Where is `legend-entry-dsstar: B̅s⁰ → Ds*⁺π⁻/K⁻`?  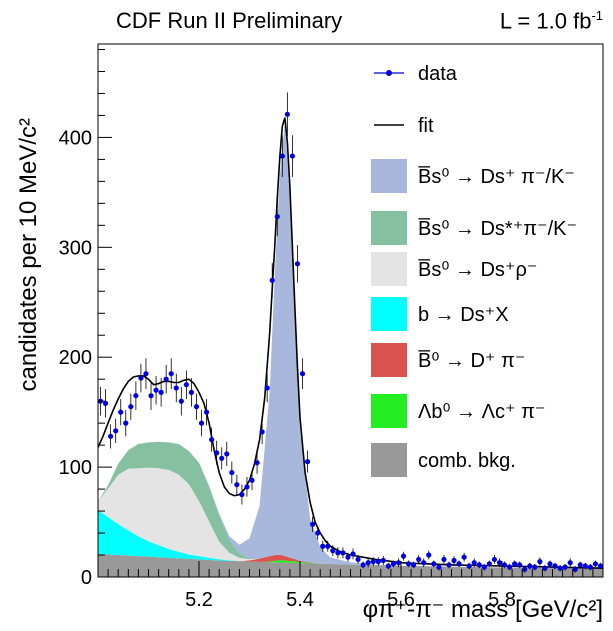 legend-entry-dsstar: B̅s⁰ → Ds*⁺π⁻/K⁻ is located at coordinates (474, 228).